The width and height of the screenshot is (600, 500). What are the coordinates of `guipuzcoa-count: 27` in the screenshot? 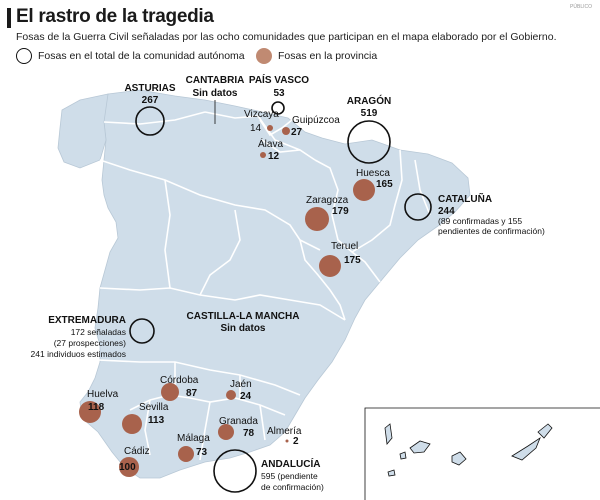 It's located at (297, 132).